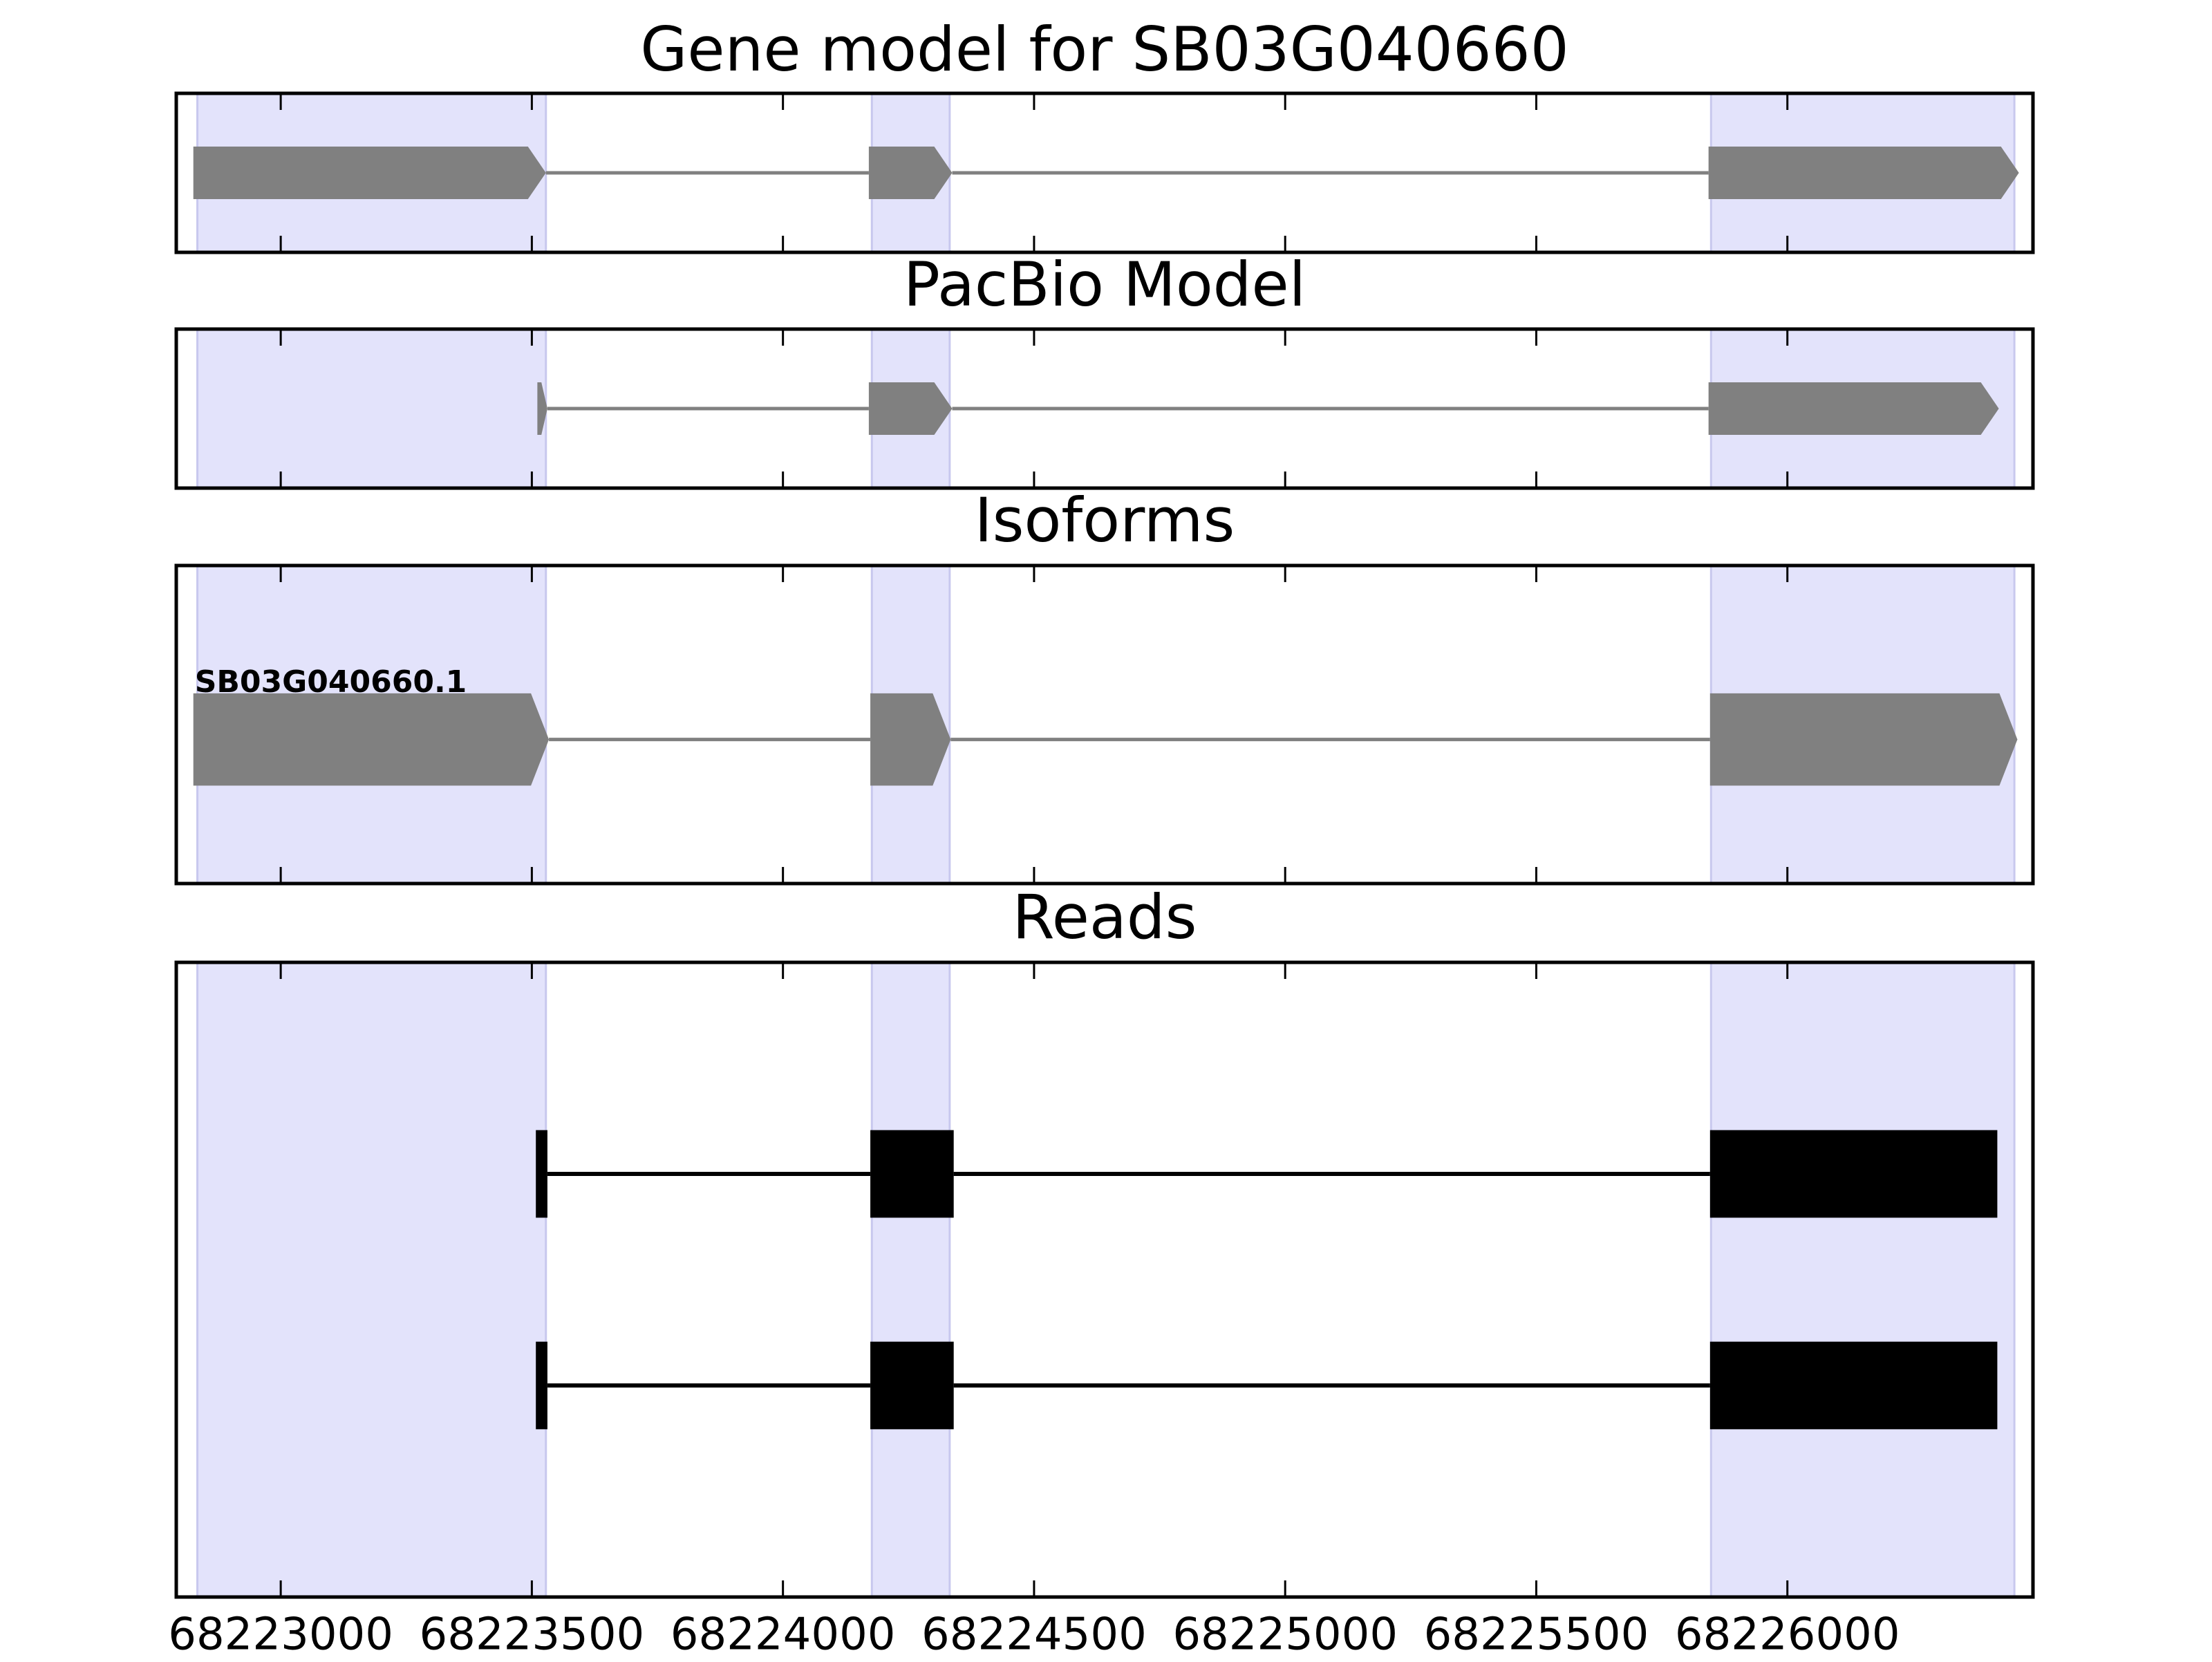 The image size is (2212, 1662). What do you see at coordinates (533, 1634) in the screenshot?
I see `x-tick-label: 68223500` at bounding box center [533, 1634].